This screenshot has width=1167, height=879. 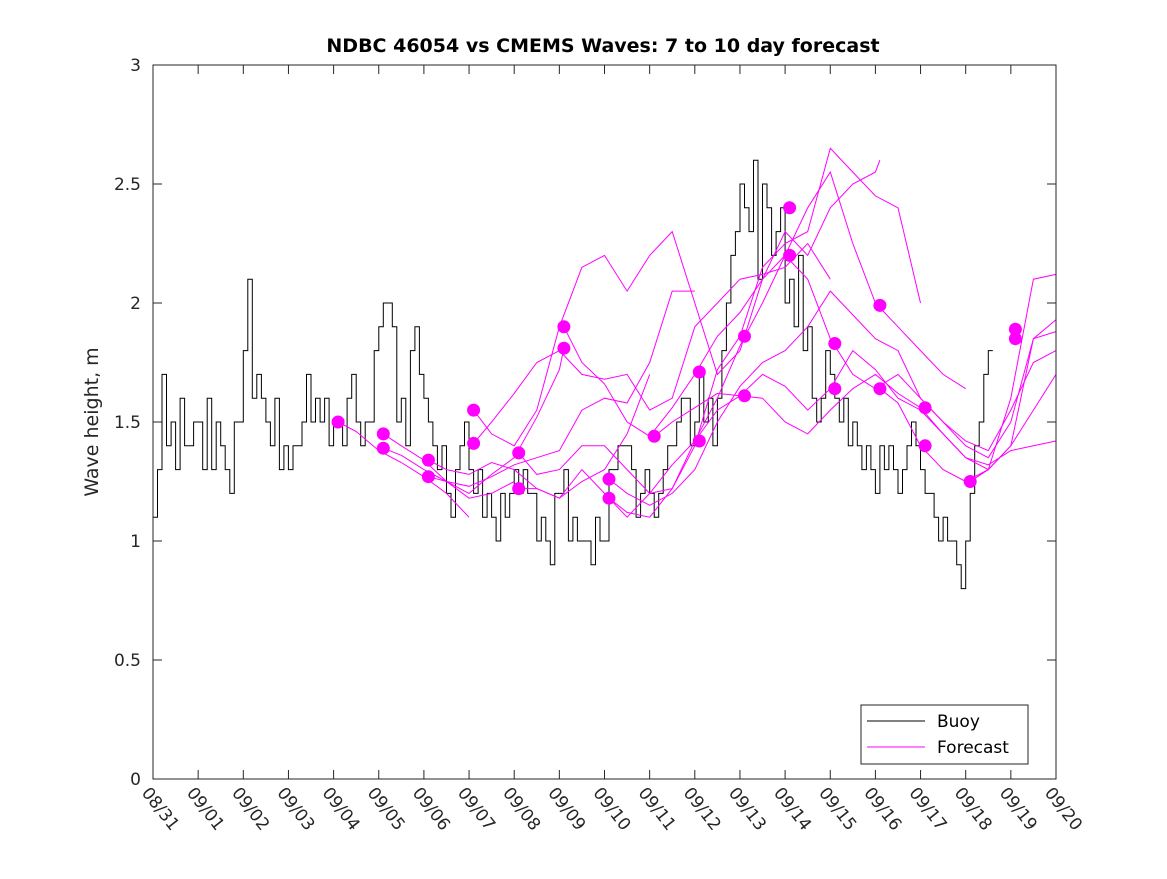 I want to click on y-tick-label: 1, so click(x=135, y=542).